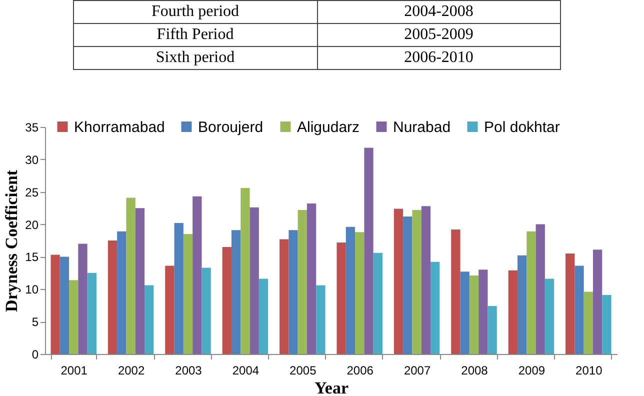  What do you see at coordinates (522, 127) in the screenshot?
I see `legend-label: Pol dokhtar` at bounding box center [522, 127].